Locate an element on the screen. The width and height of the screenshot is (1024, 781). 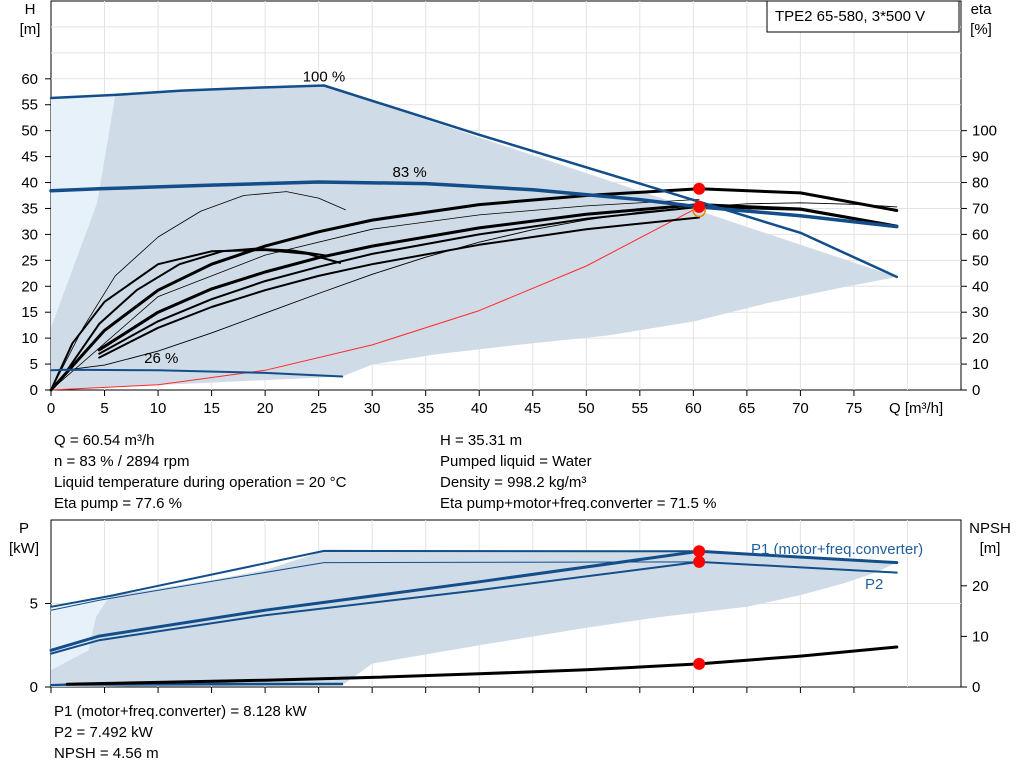
h-tick-label: 55 is located at coordinates (29, 105).